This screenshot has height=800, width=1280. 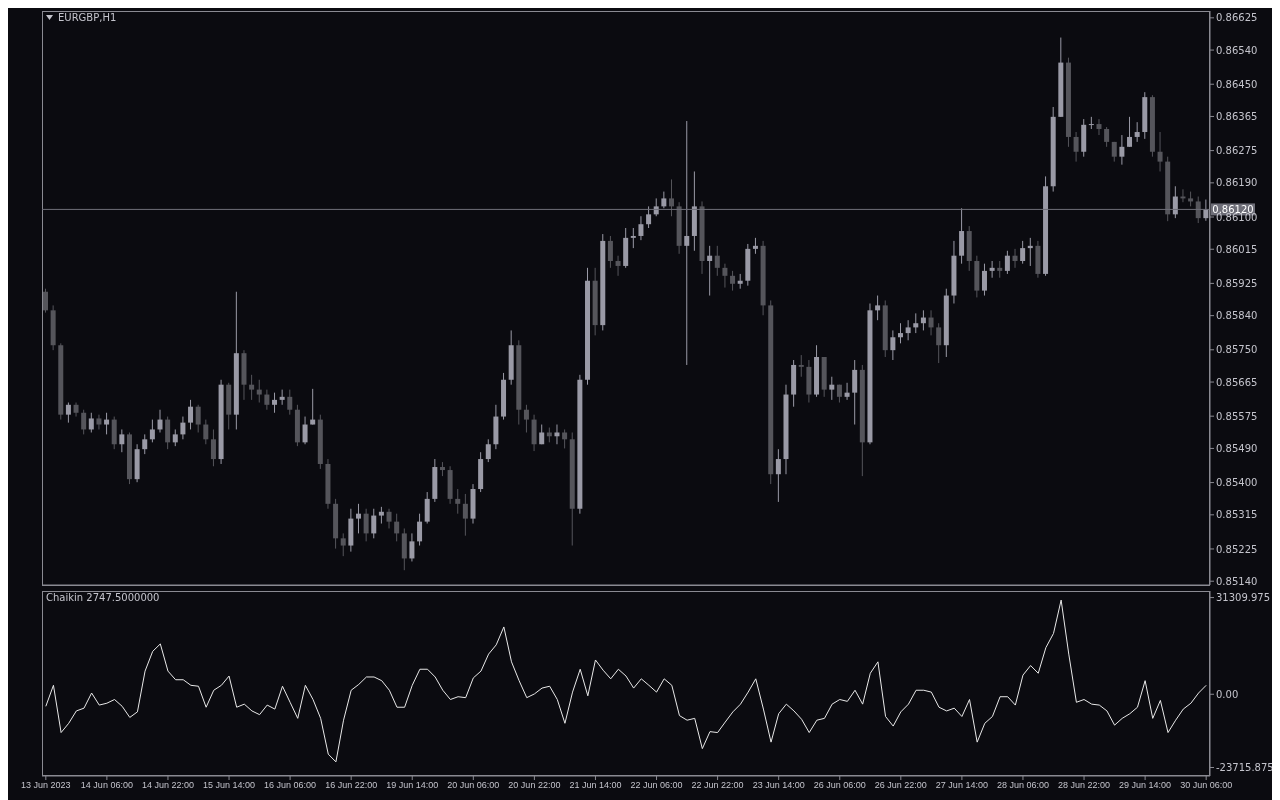 I want to click on y-tick-label: 0.86275, so click(x=1237, y=151).